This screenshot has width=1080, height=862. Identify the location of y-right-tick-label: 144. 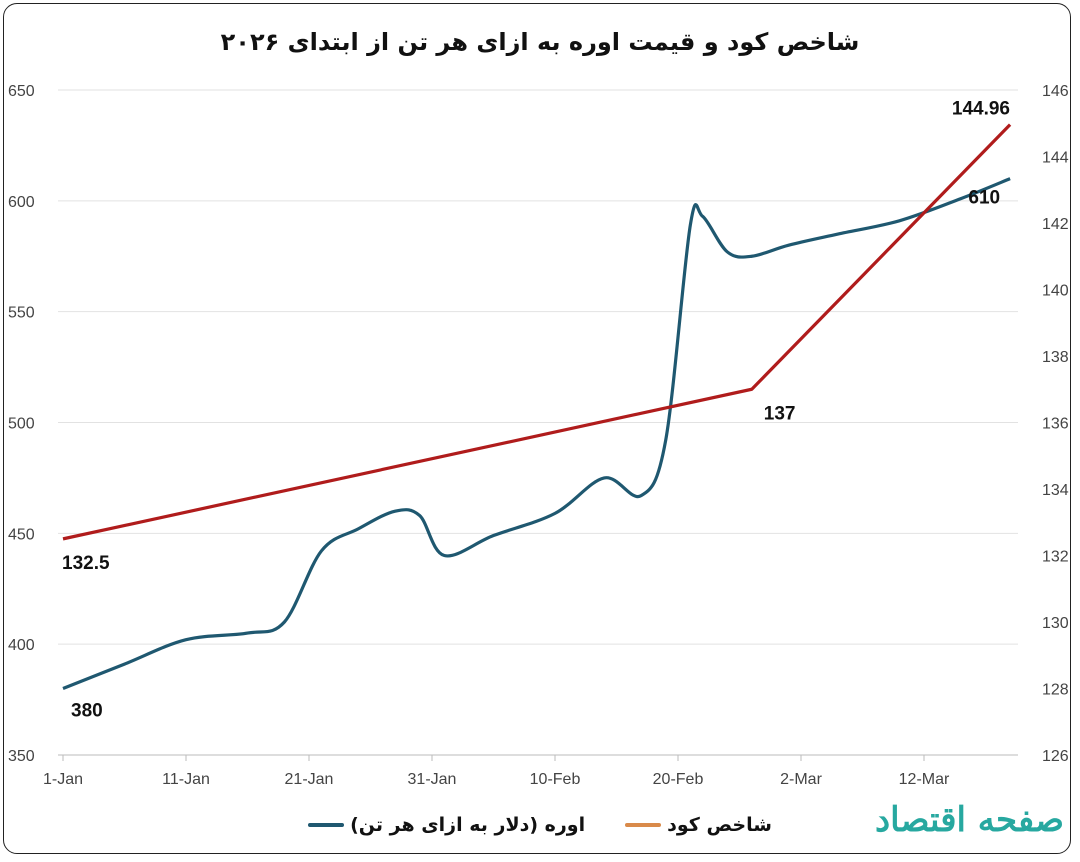
(1055, 158).